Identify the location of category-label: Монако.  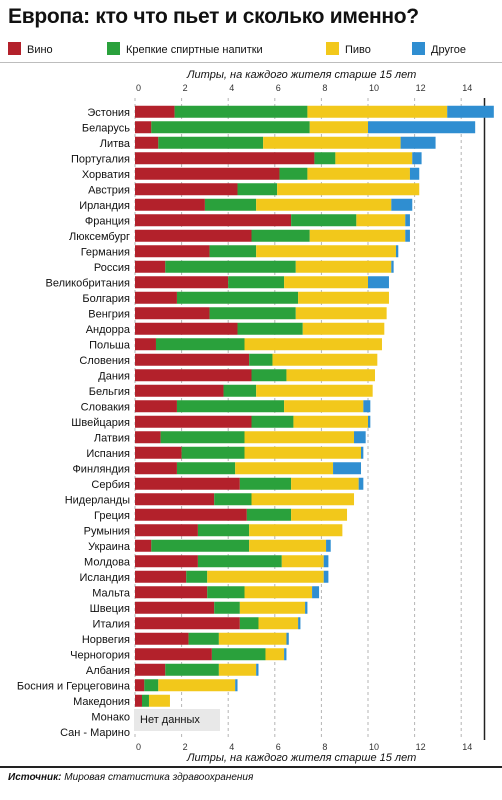
(110, 717).